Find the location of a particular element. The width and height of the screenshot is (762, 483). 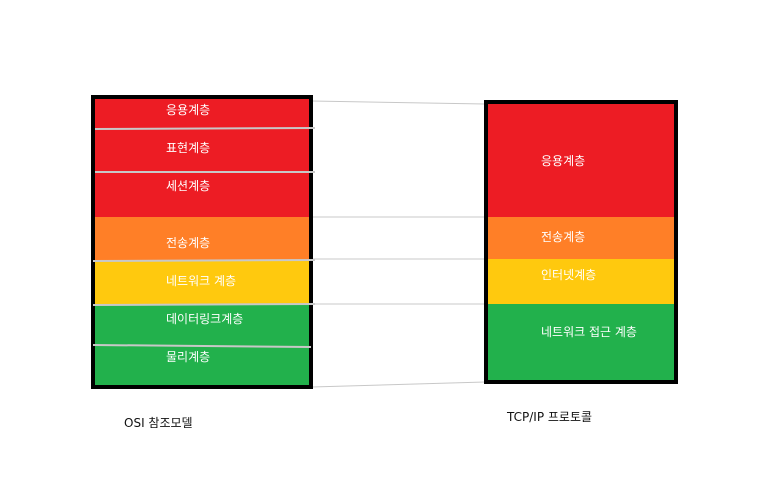

osi-label-application: 응용계층 is located at coordinates (188, 110).